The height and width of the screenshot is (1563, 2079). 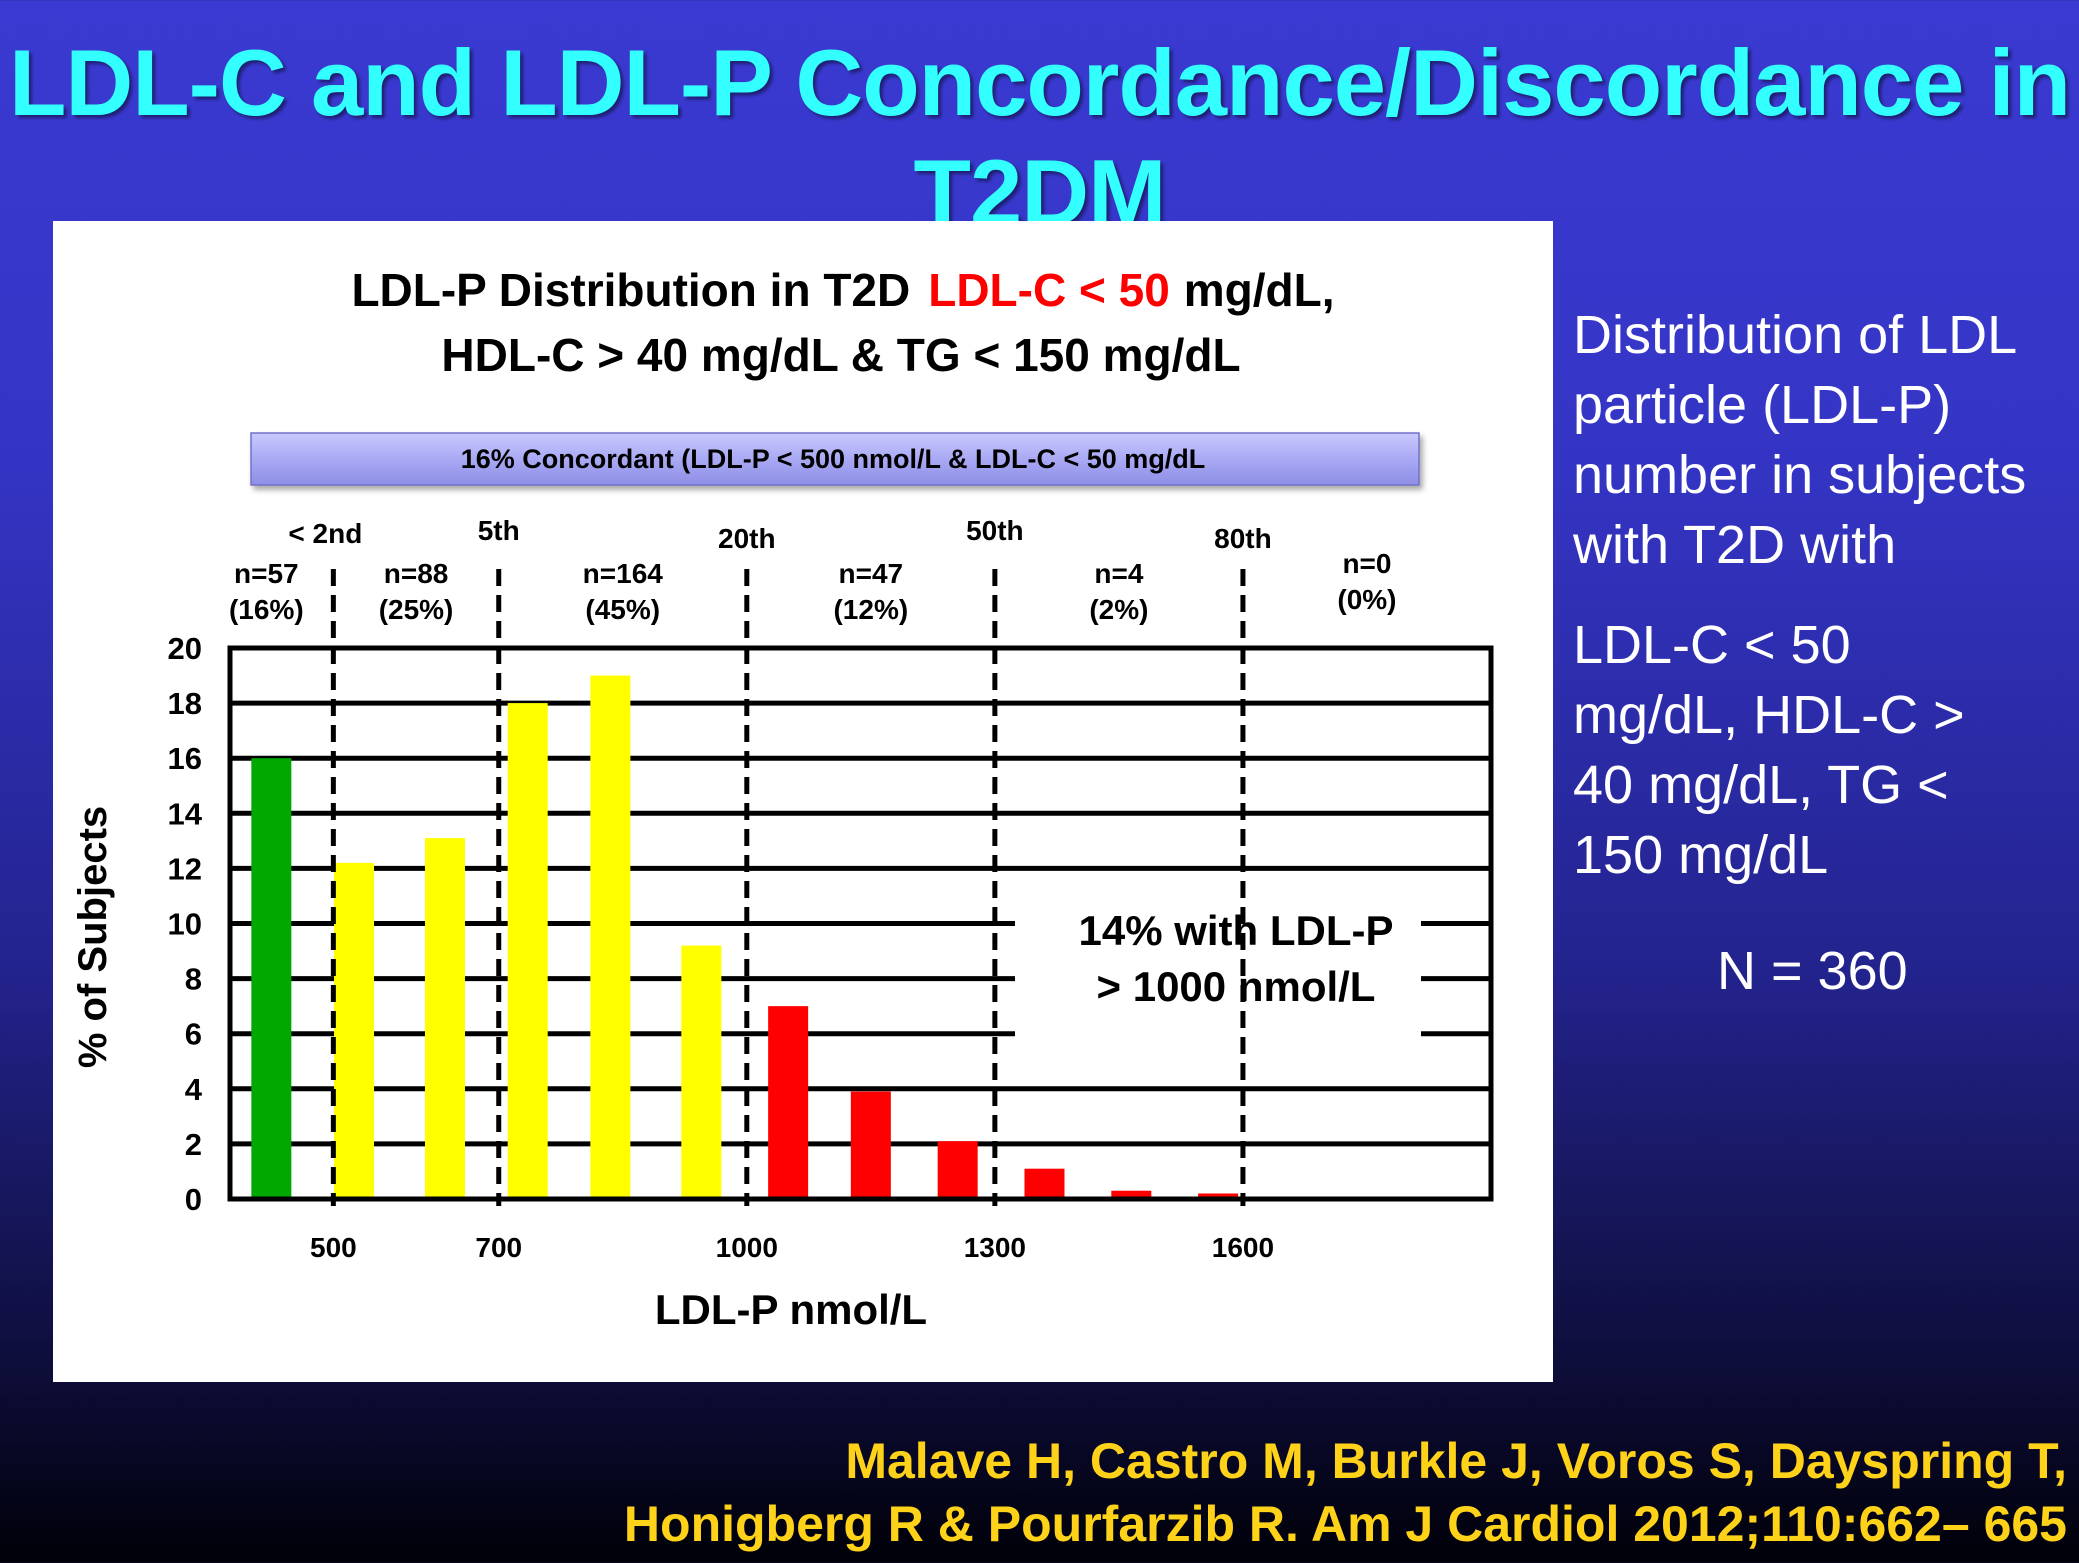 I want to click on chart-title-highlight: LDL-C < 50, so click(x=1049, y=290).